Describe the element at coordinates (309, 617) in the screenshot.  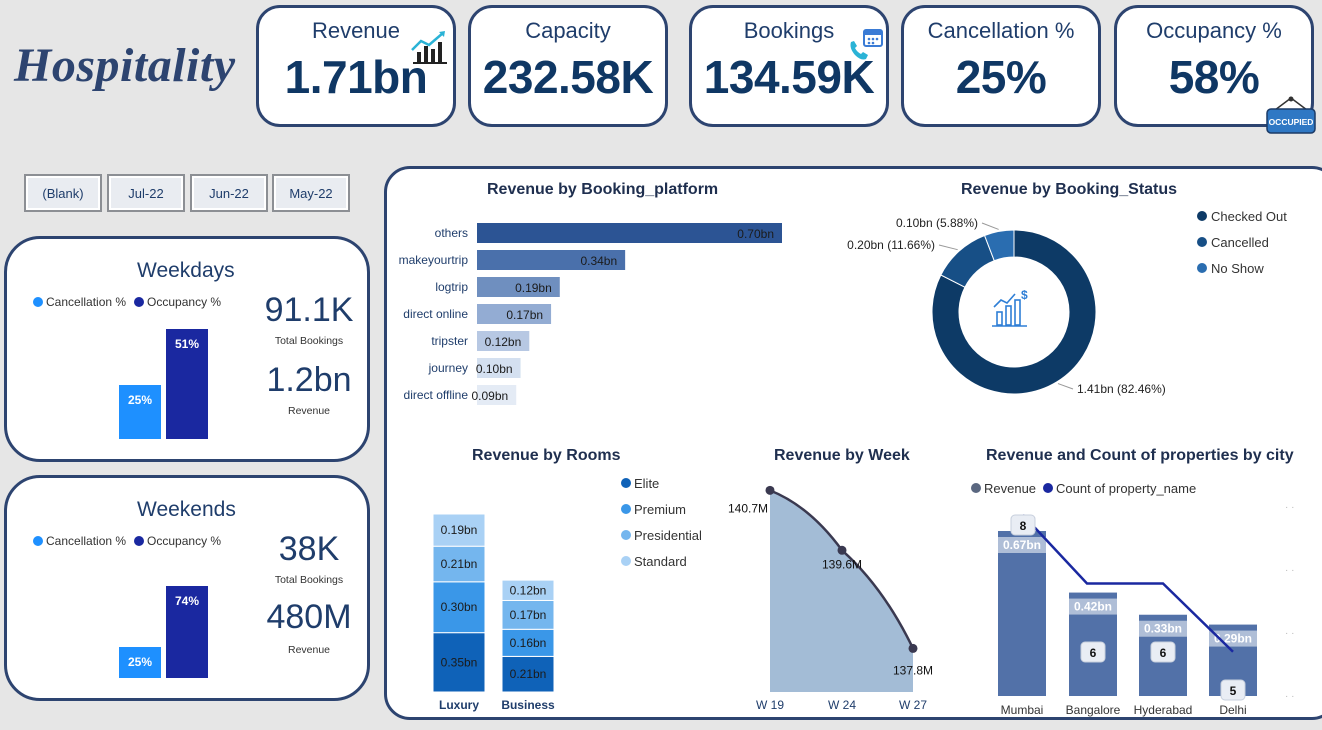
I see `weekends-revenue: 480M` at that location.